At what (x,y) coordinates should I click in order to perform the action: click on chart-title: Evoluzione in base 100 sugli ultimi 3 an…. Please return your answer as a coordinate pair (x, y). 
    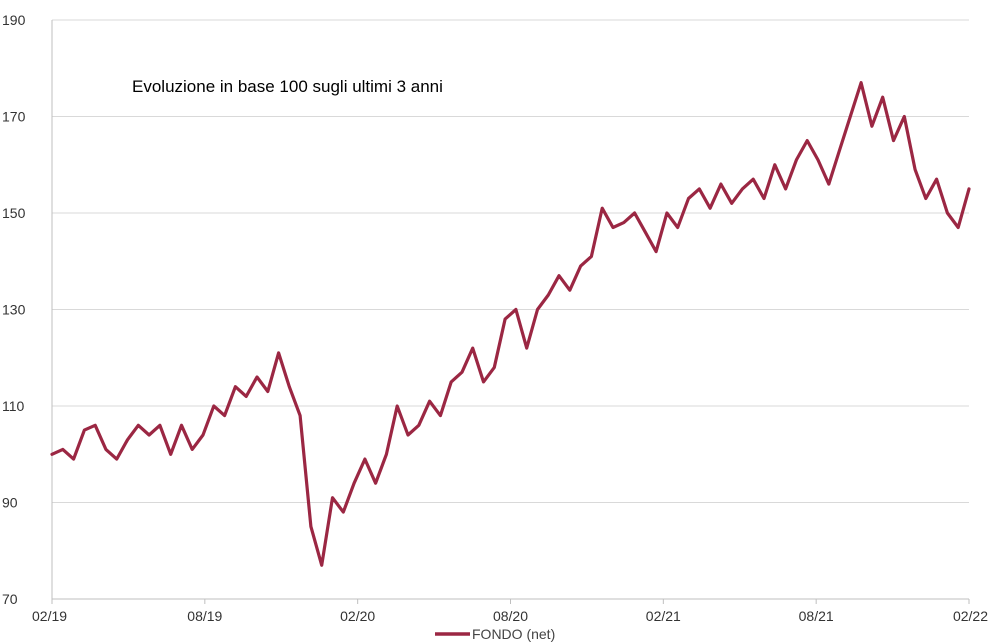
    Looking at the image, I should click on (287, 86).